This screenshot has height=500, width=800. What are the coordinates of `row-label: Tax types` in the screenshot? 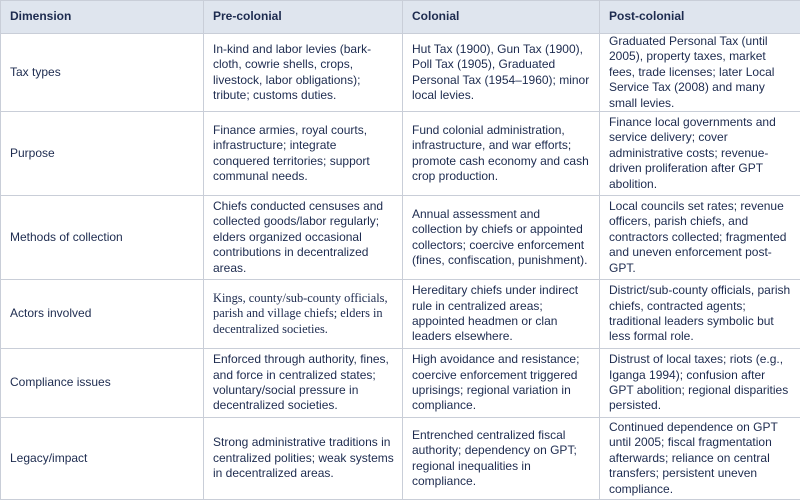 It's located at (102, 73).